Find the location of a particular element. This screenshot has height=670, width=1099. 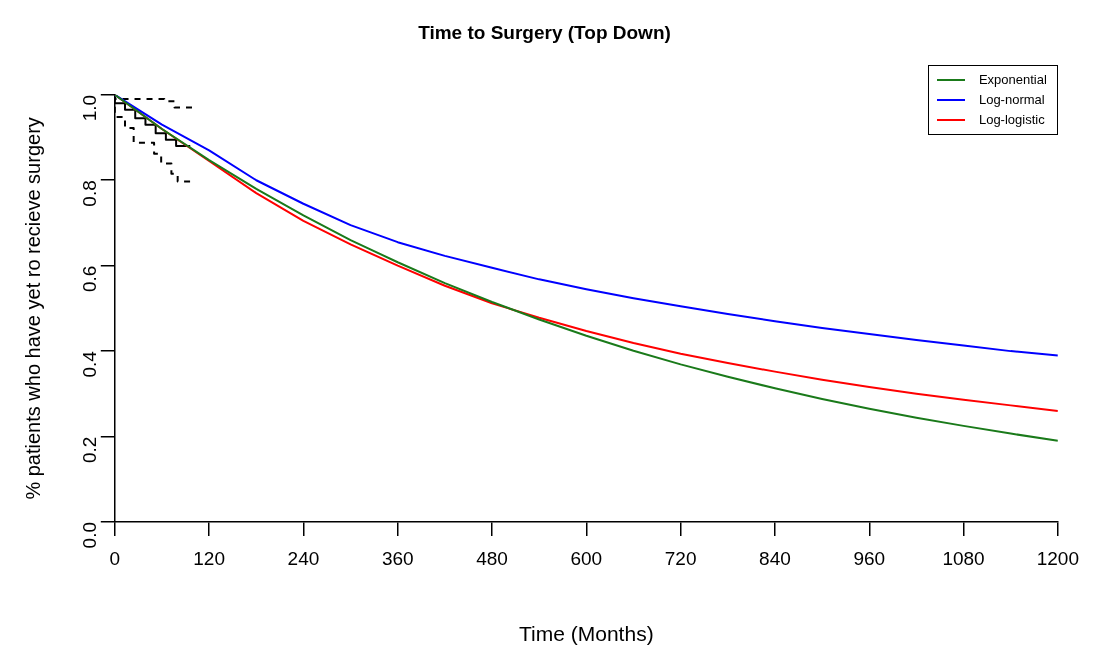

x-tick-label: 1080 is located at coordinates (963, 558).